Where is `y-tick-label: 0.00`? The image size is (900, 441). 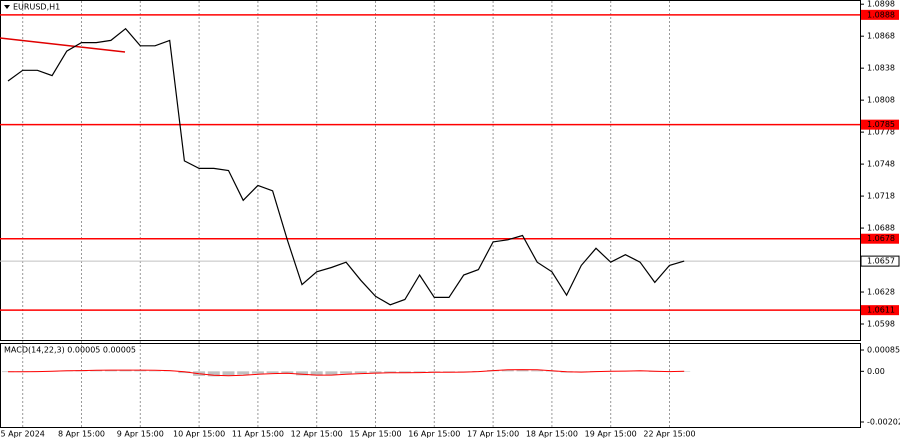 y-tick-label: 0.00 is located at coordinates (876, 371).